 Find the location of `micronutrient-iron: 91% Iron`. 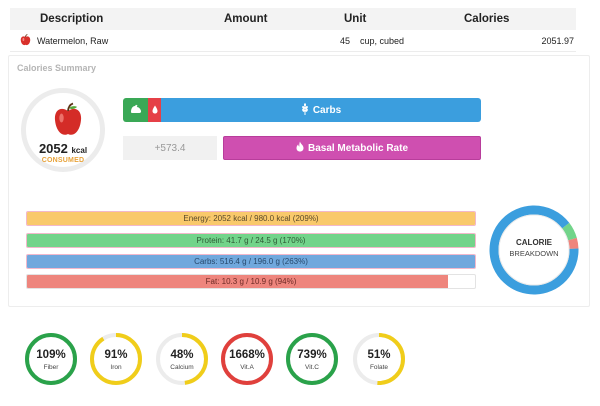

micronutrient-iron: 91% Iron is located at coordinates (116, 359).